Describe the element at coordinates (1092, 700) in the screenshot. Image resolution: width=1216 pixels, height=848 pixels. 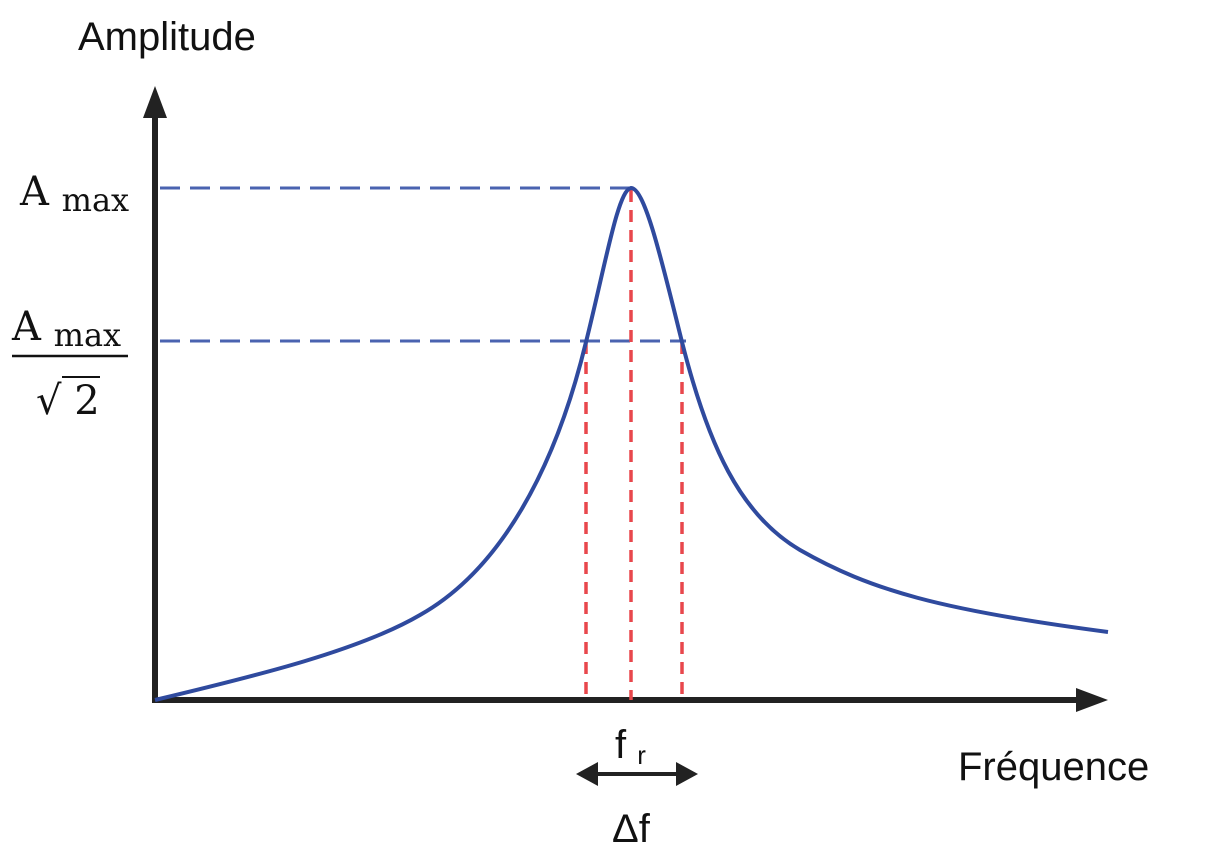
I see `x-axis-arrowhead` at that location.